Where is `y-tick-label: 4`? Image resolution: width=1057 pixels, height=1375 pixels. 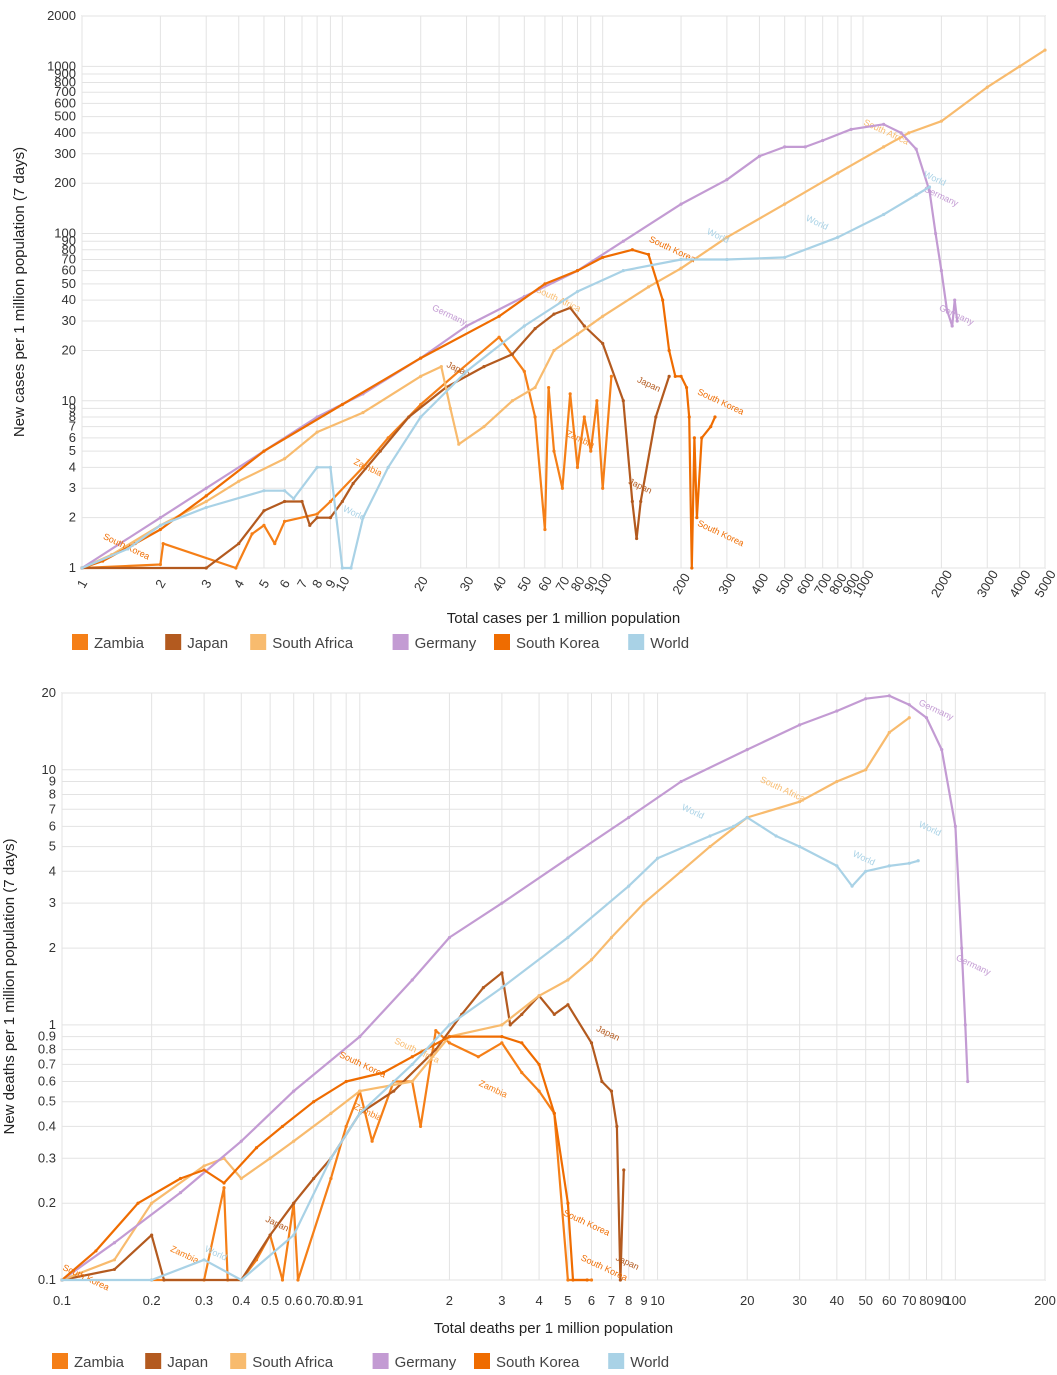 y-tick-label: 4 is located at coordinates (72, 466).